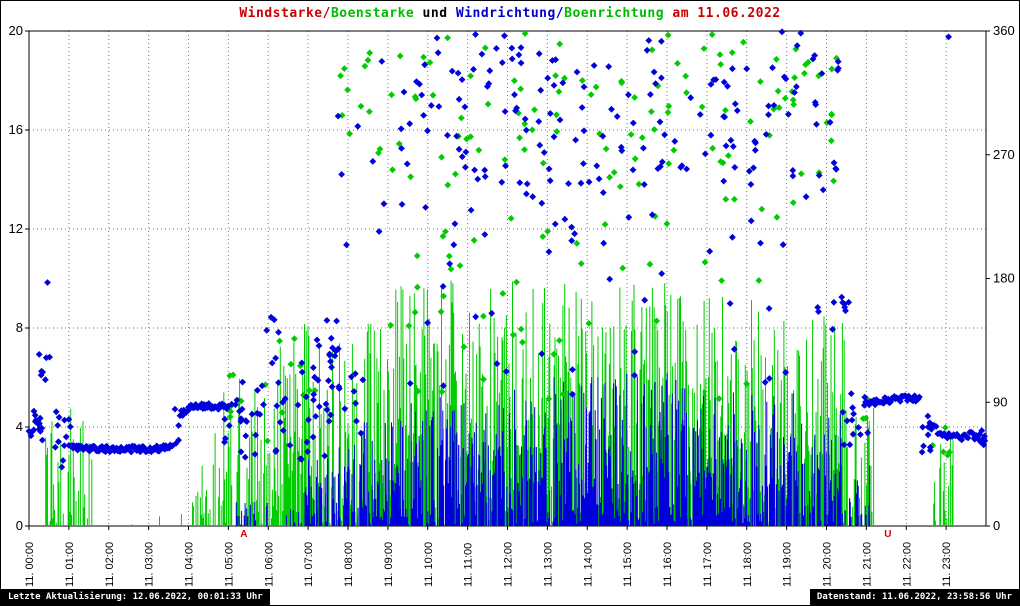 The image size is (1020, 606). I want to click on x-tick-label: 11. 07:00, so click(309, 564).